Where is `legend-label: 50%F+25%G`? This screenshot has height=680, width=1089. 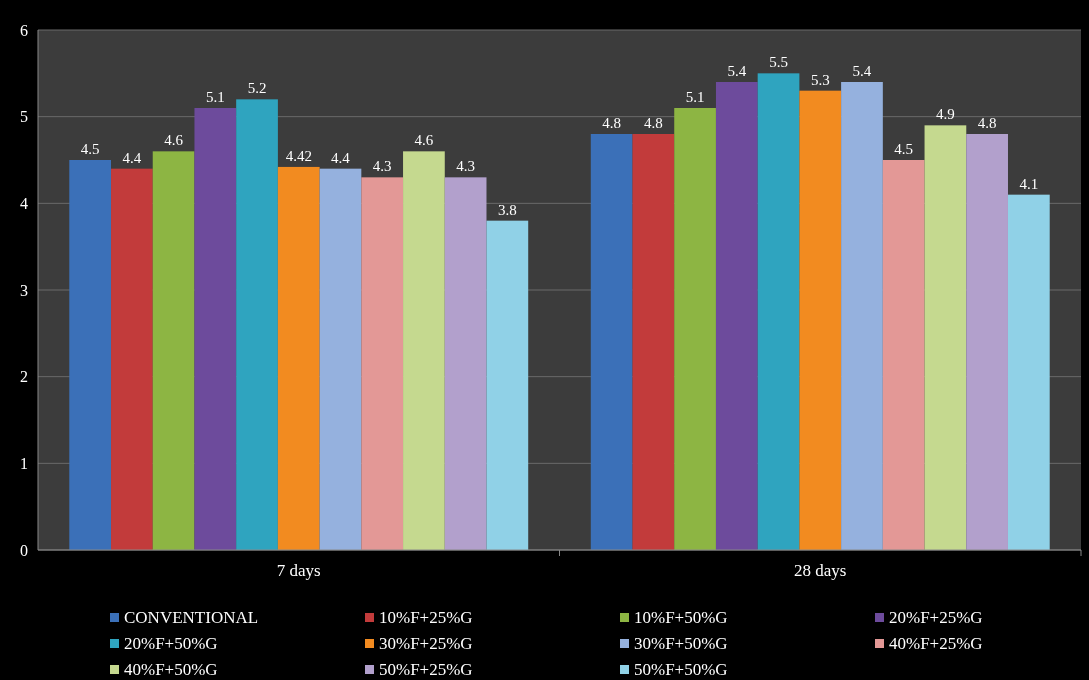 legend-label: 50%F+25%G is located at coordinates (426, 669).